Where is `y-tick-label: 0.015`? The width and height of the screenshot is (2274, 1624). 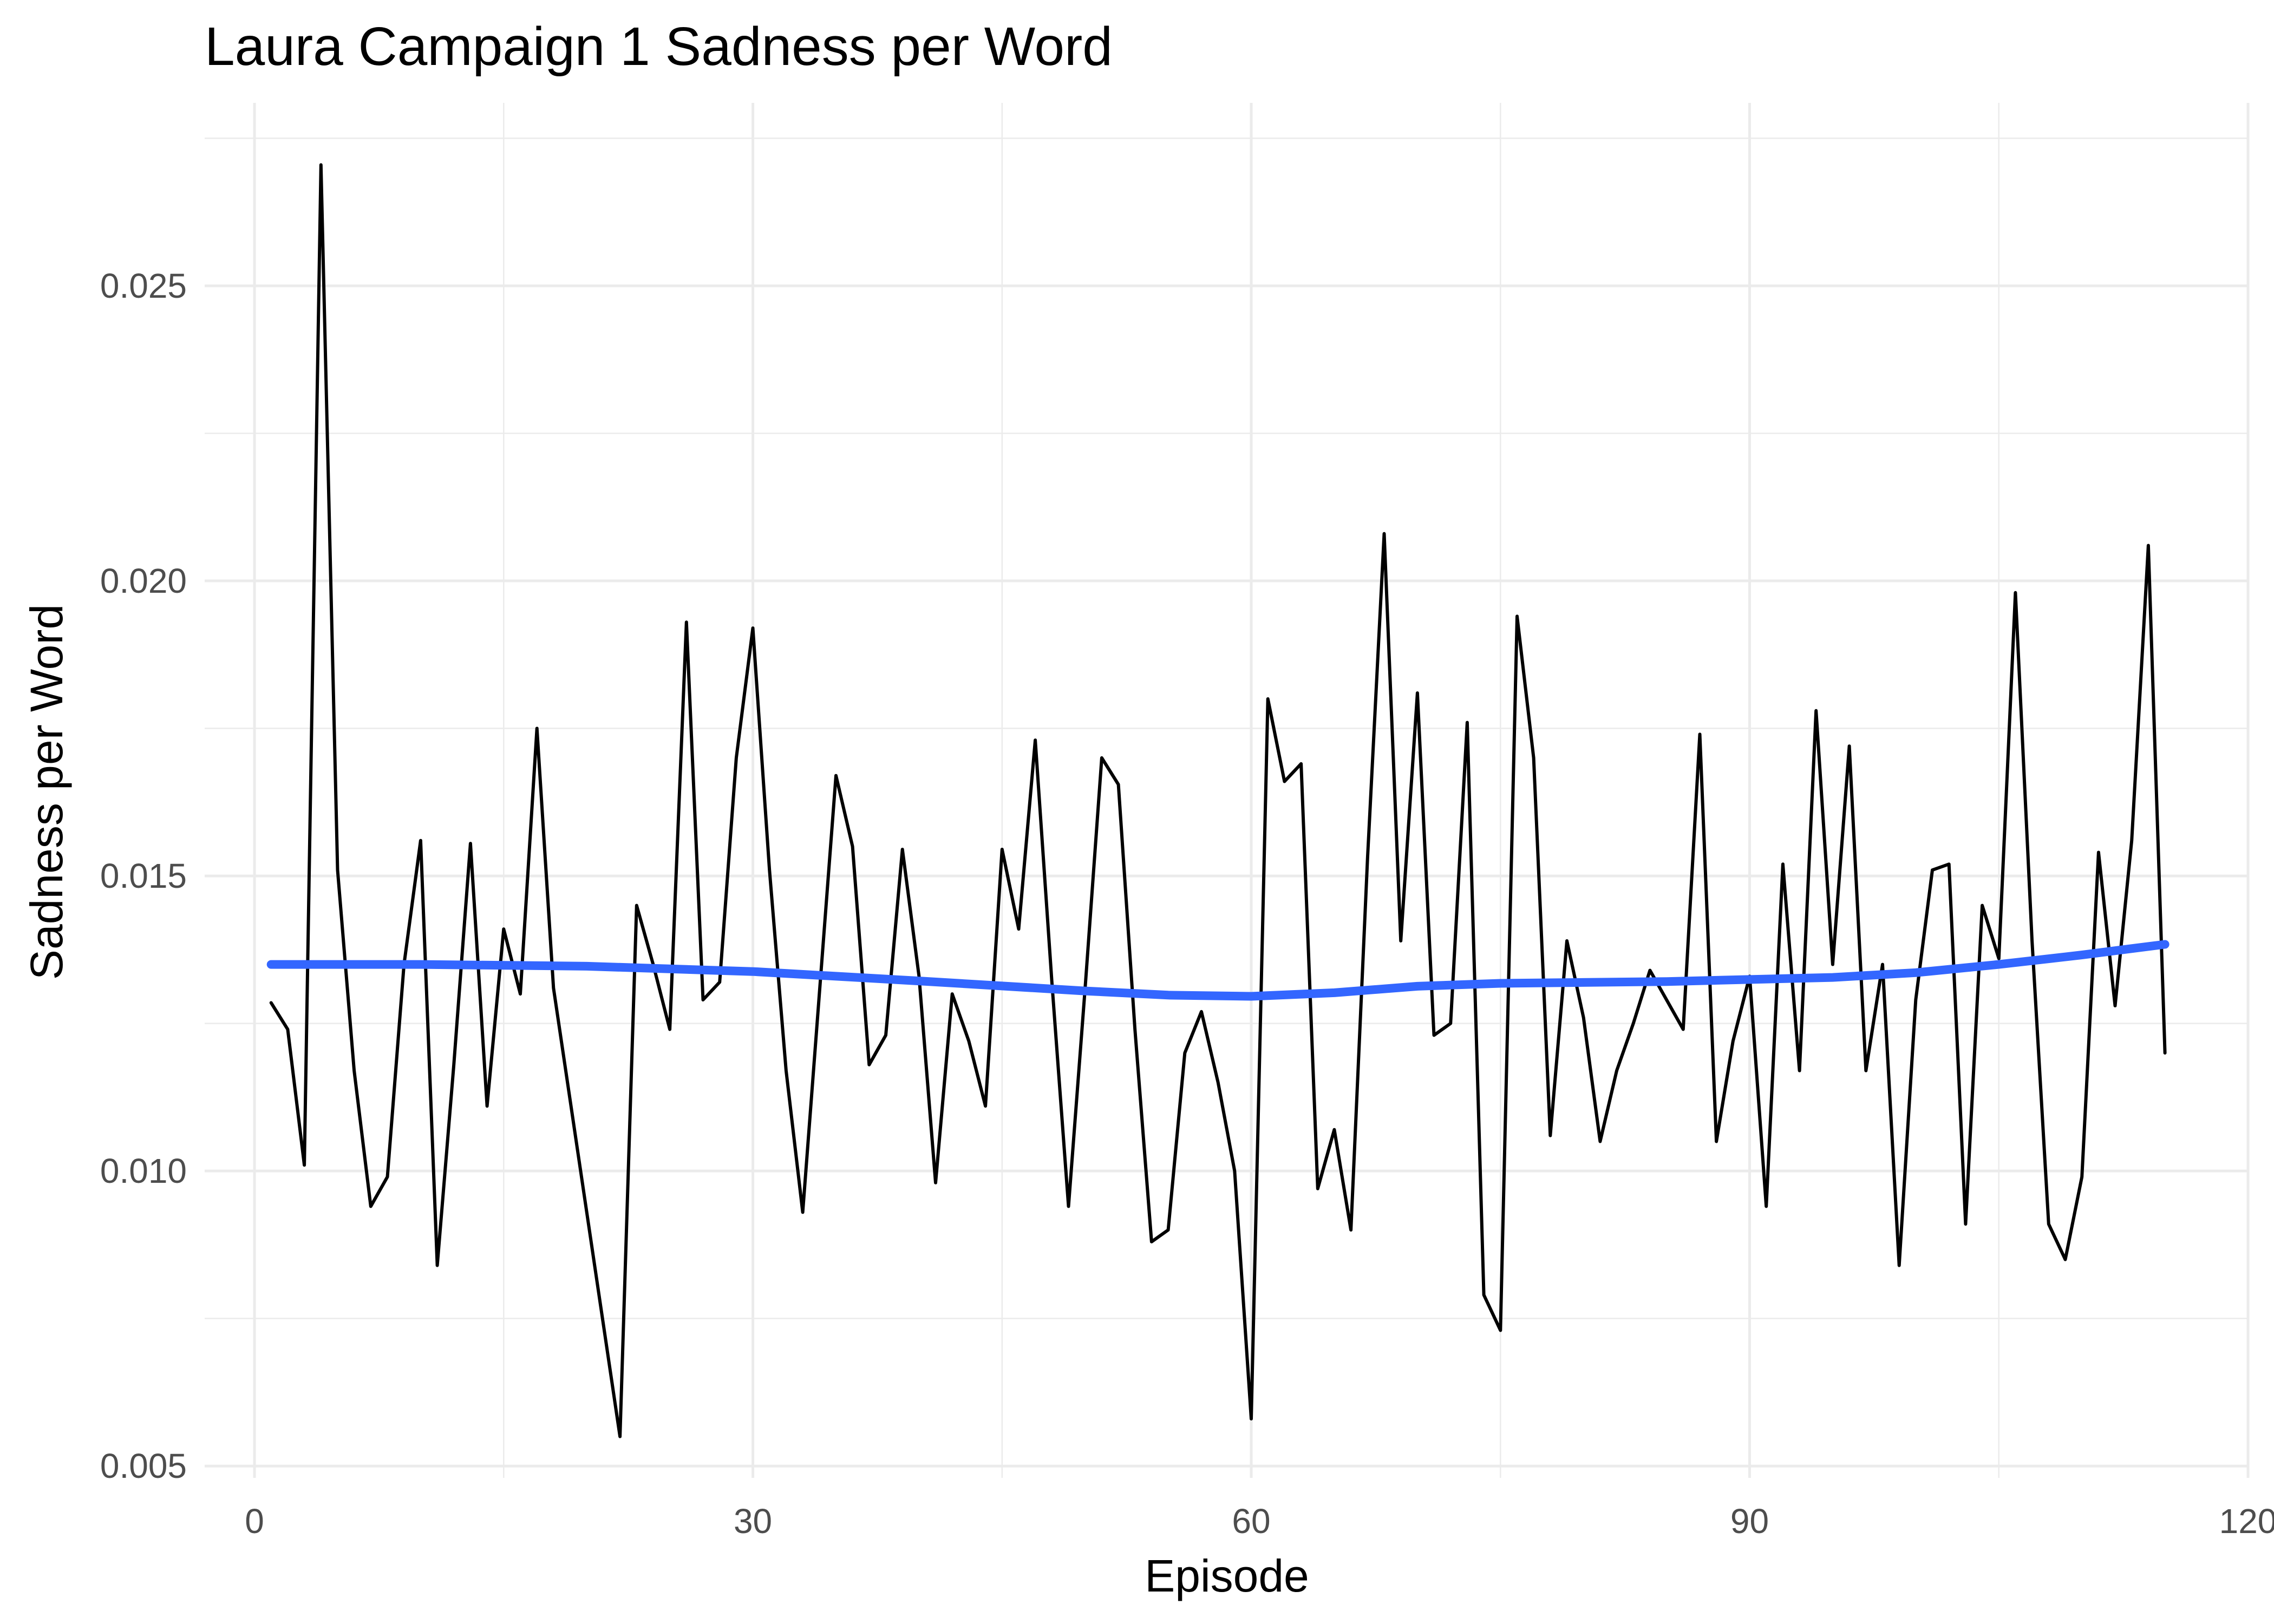 y-tick-label: 0.015 is located at coordinates (144, 875).